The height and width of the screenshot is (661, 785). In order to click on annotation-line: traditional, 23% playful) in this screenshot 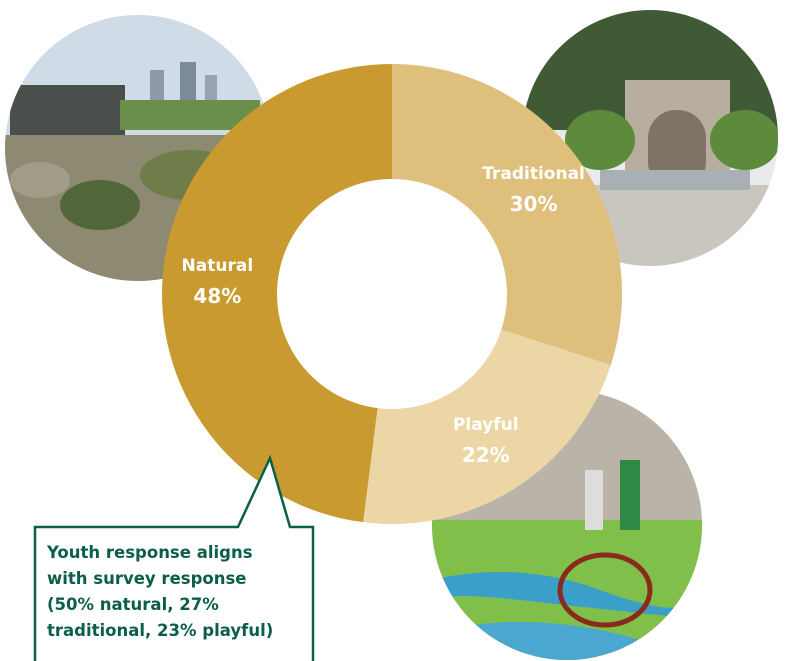, I will do `click(160, 630)`.